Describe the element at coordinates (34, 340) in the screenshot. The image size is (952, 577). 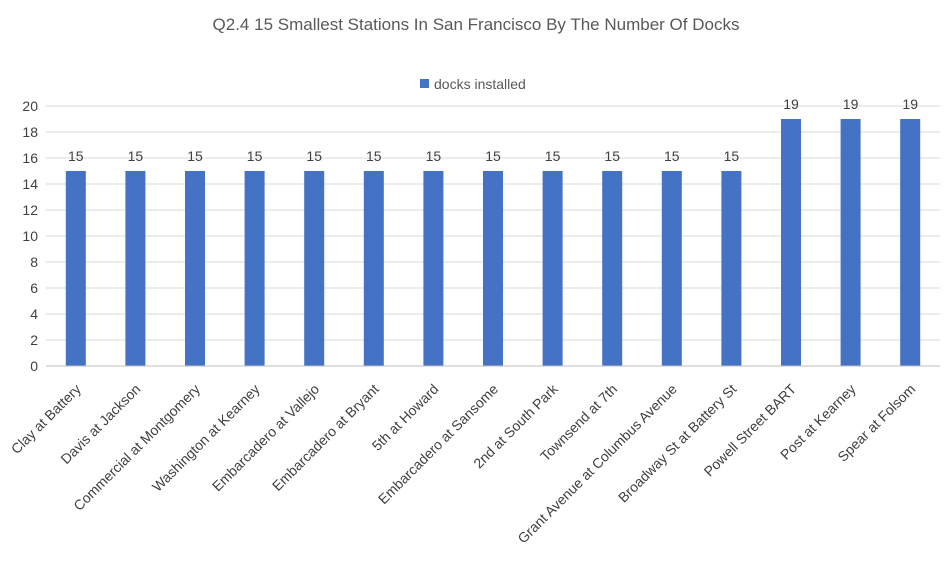
I see `y-tick-label: 2` at that location.